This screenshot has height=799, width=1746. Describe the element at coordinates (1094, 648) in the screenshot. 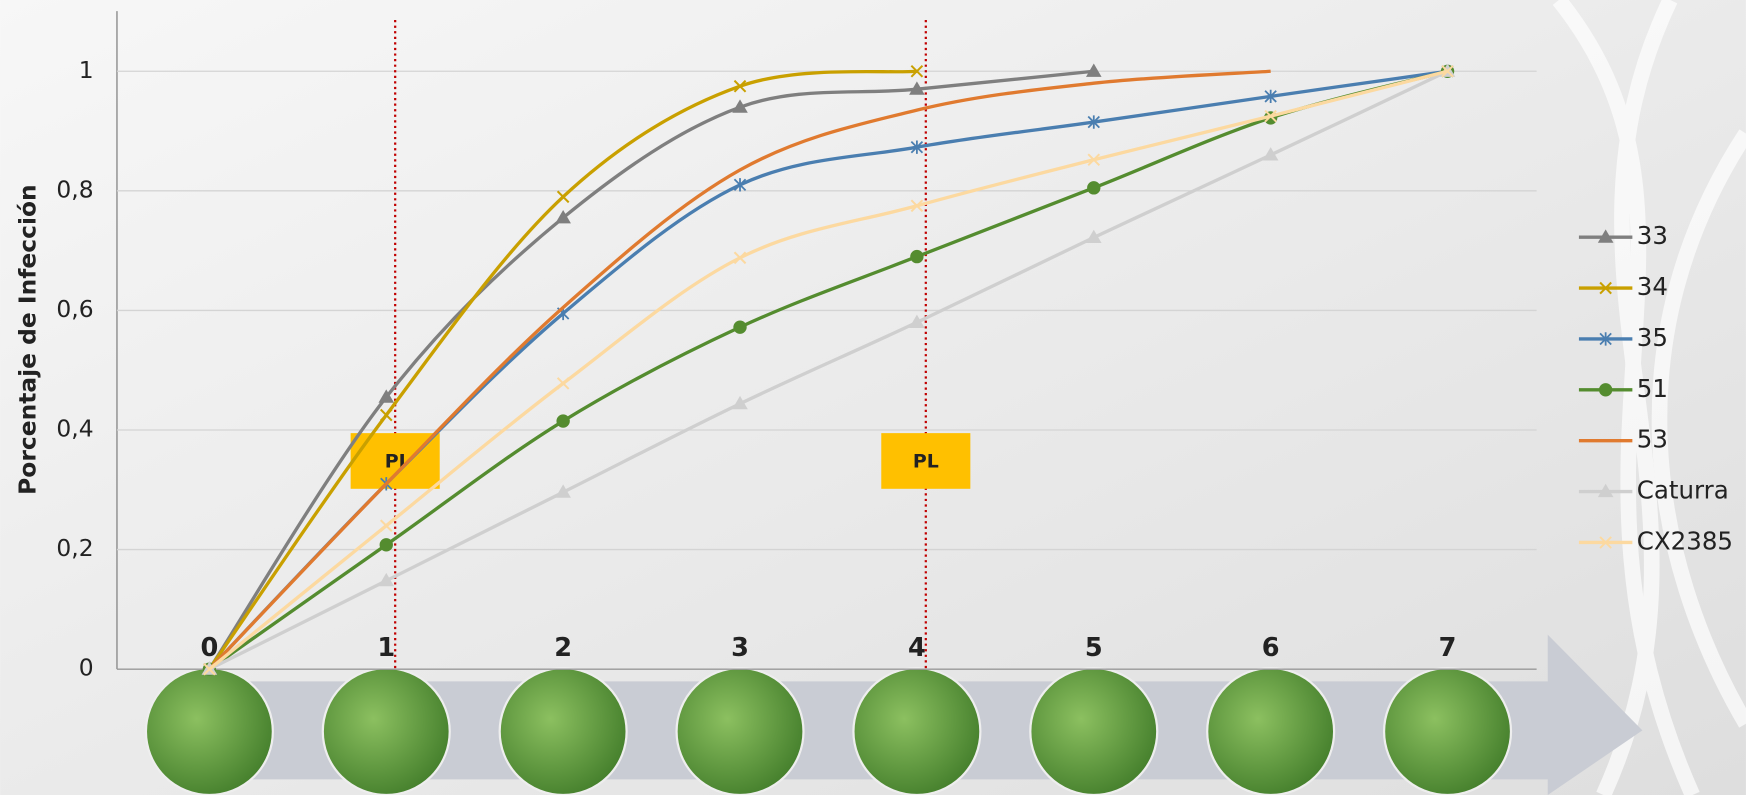

I see `x-tick-label: 5` at that location.